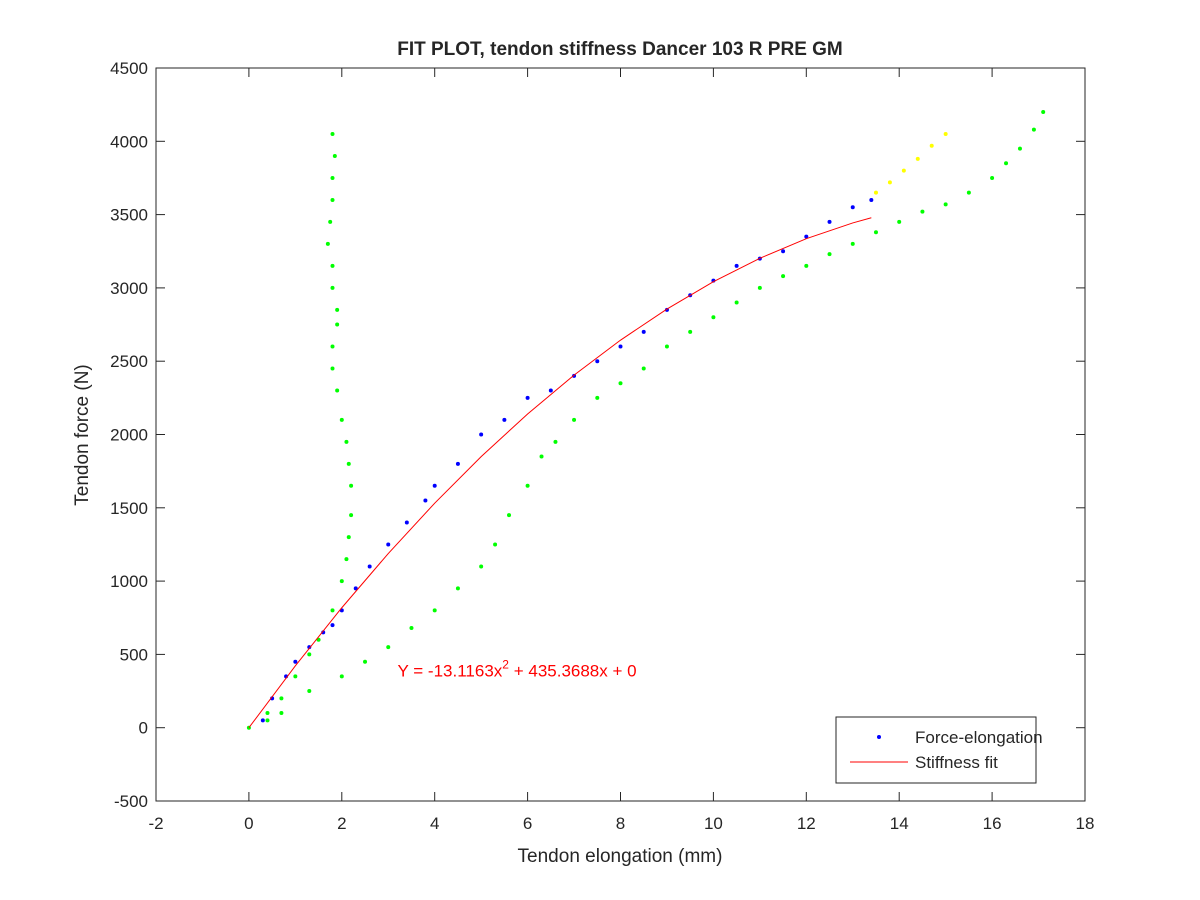 This screenshot has height=900, width=1200. I want to click on y-axis-label: Tendon force (N), so click(82, 435).